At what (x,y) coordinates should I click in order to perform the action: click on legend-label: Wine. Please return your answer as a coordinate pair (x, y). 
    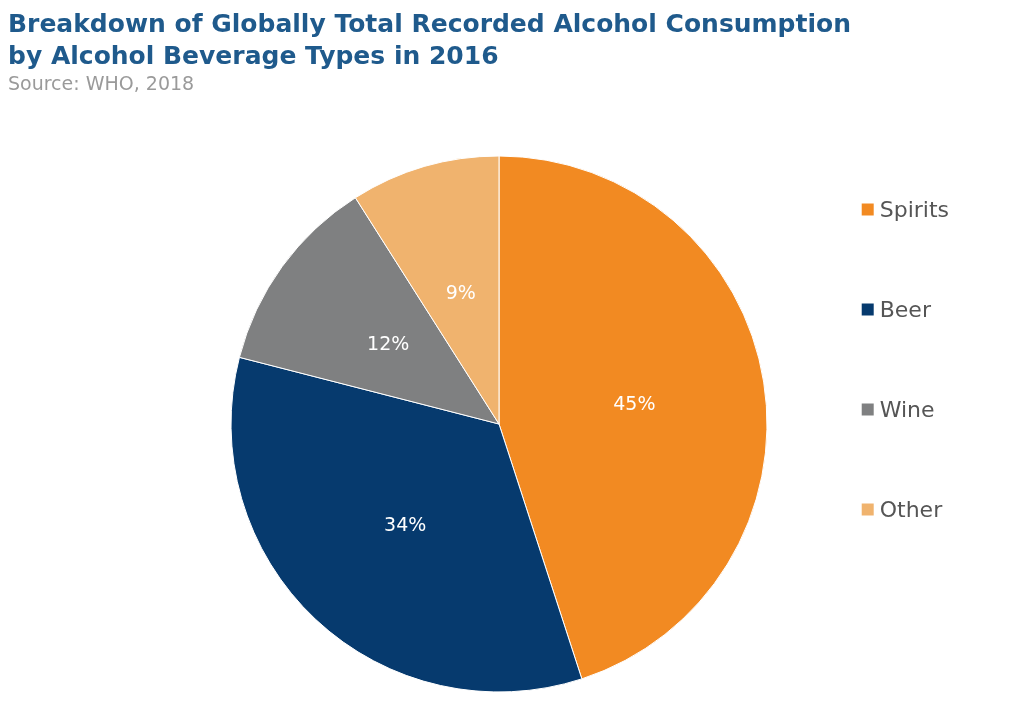
    Looking at the image, I should click on (907, 409).